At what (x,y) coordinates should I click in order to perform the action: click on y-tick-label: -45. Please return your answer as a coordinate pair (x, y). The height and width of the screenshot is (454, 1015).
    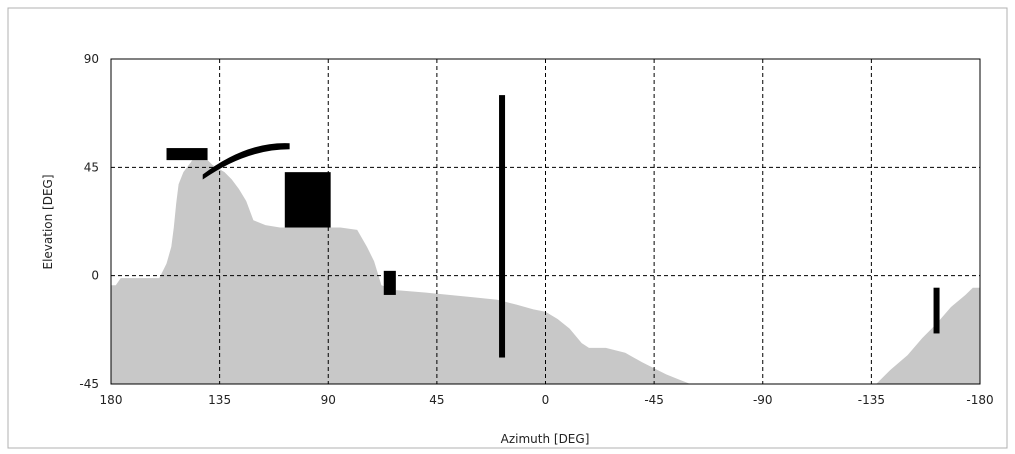
    Looking at the image, I should click on (89, 384).